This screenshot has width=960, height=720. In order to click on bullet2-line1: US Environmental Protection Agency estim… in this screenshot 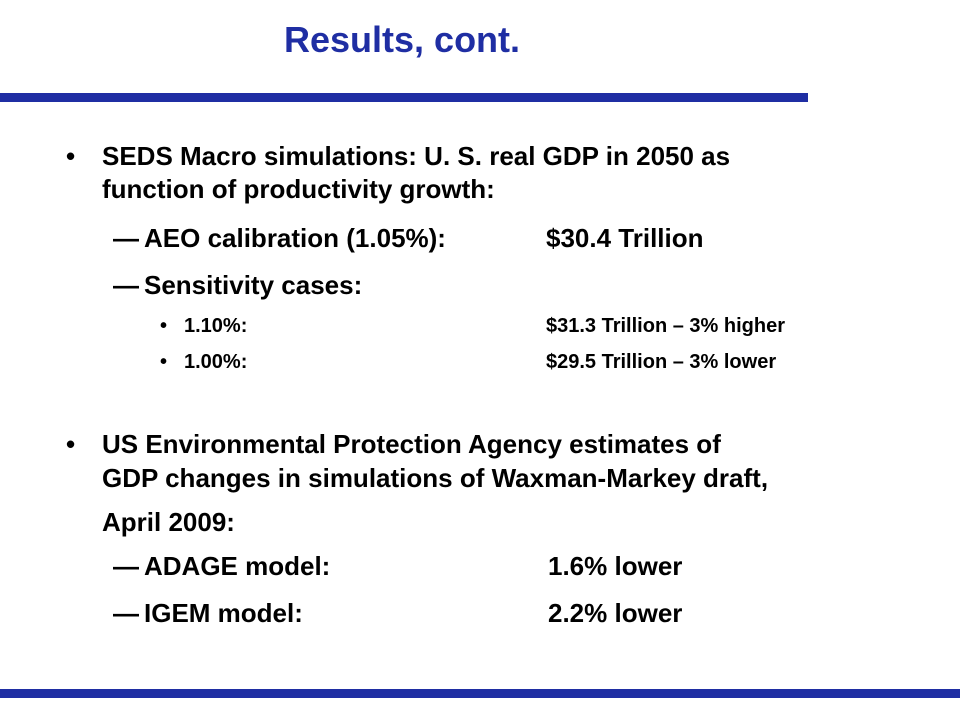, I will do `click(411, 444)`.